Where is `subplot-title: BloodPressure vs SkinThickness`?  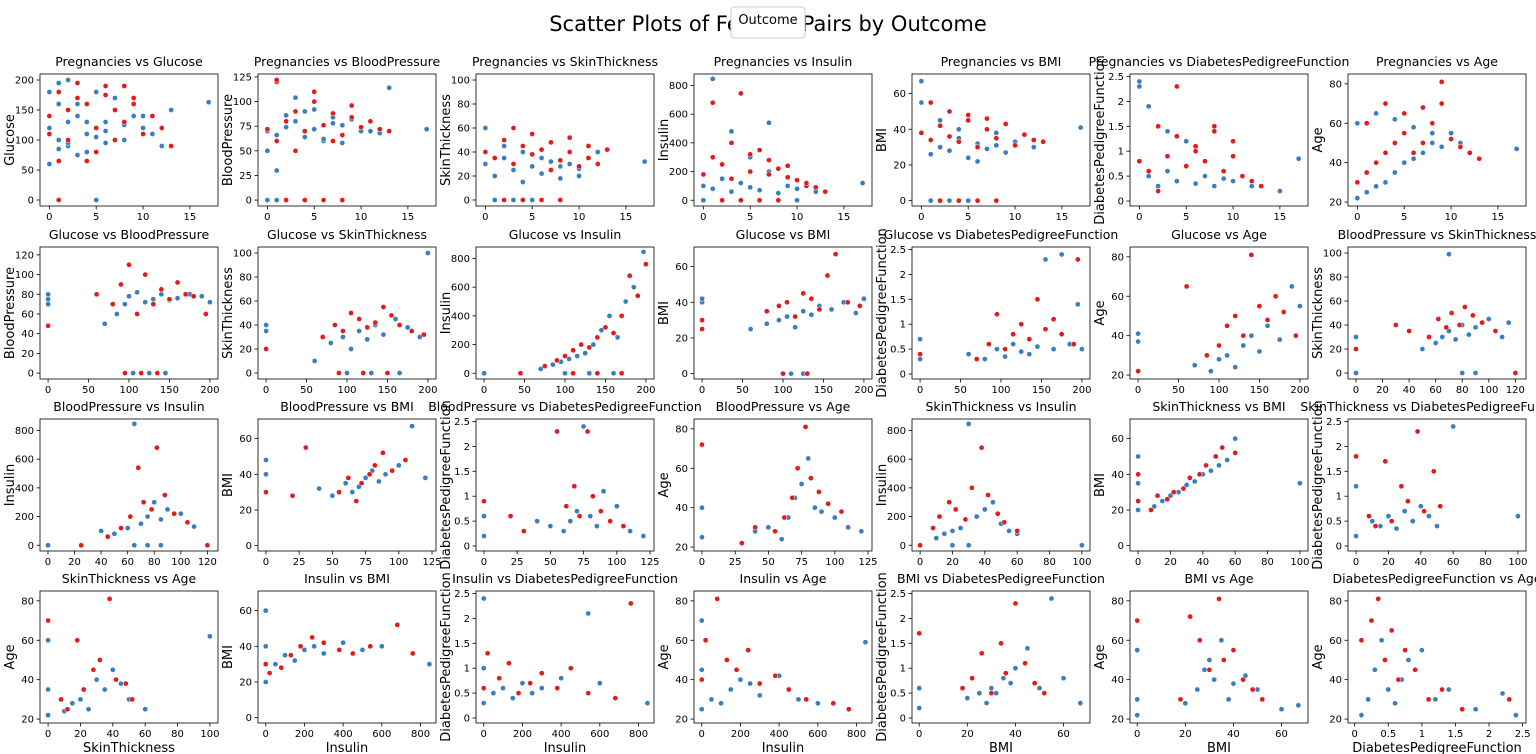 subplot-title: BloodPressure vs SkinThickness is located at coordinates (1437, 234).